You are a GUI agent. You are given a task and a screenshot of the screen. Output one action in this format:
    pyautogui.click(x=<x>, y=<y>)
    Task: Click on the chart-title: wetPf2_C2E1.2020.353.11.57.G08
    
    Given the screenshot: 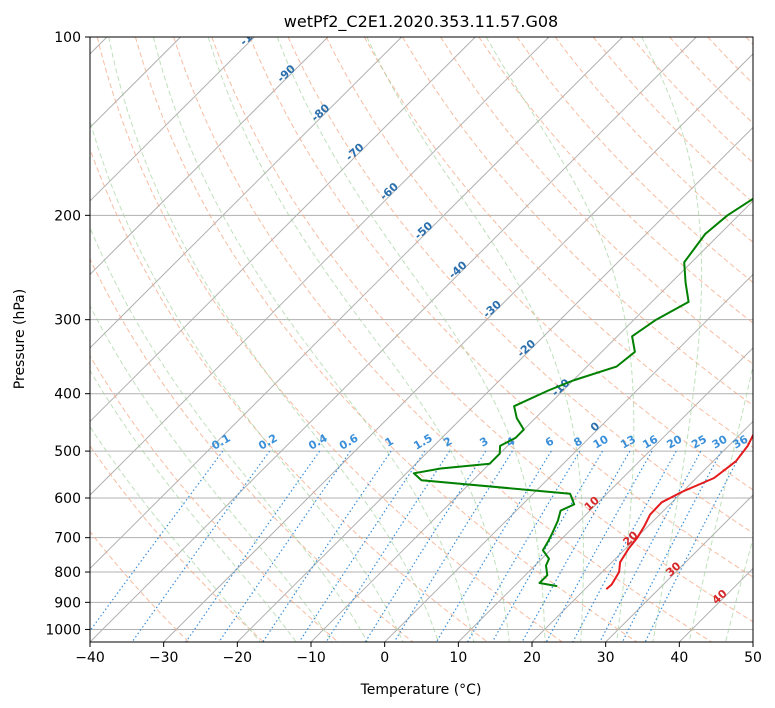 What is the action you would take?
    pyautogui.click(x=421, y=22)
    